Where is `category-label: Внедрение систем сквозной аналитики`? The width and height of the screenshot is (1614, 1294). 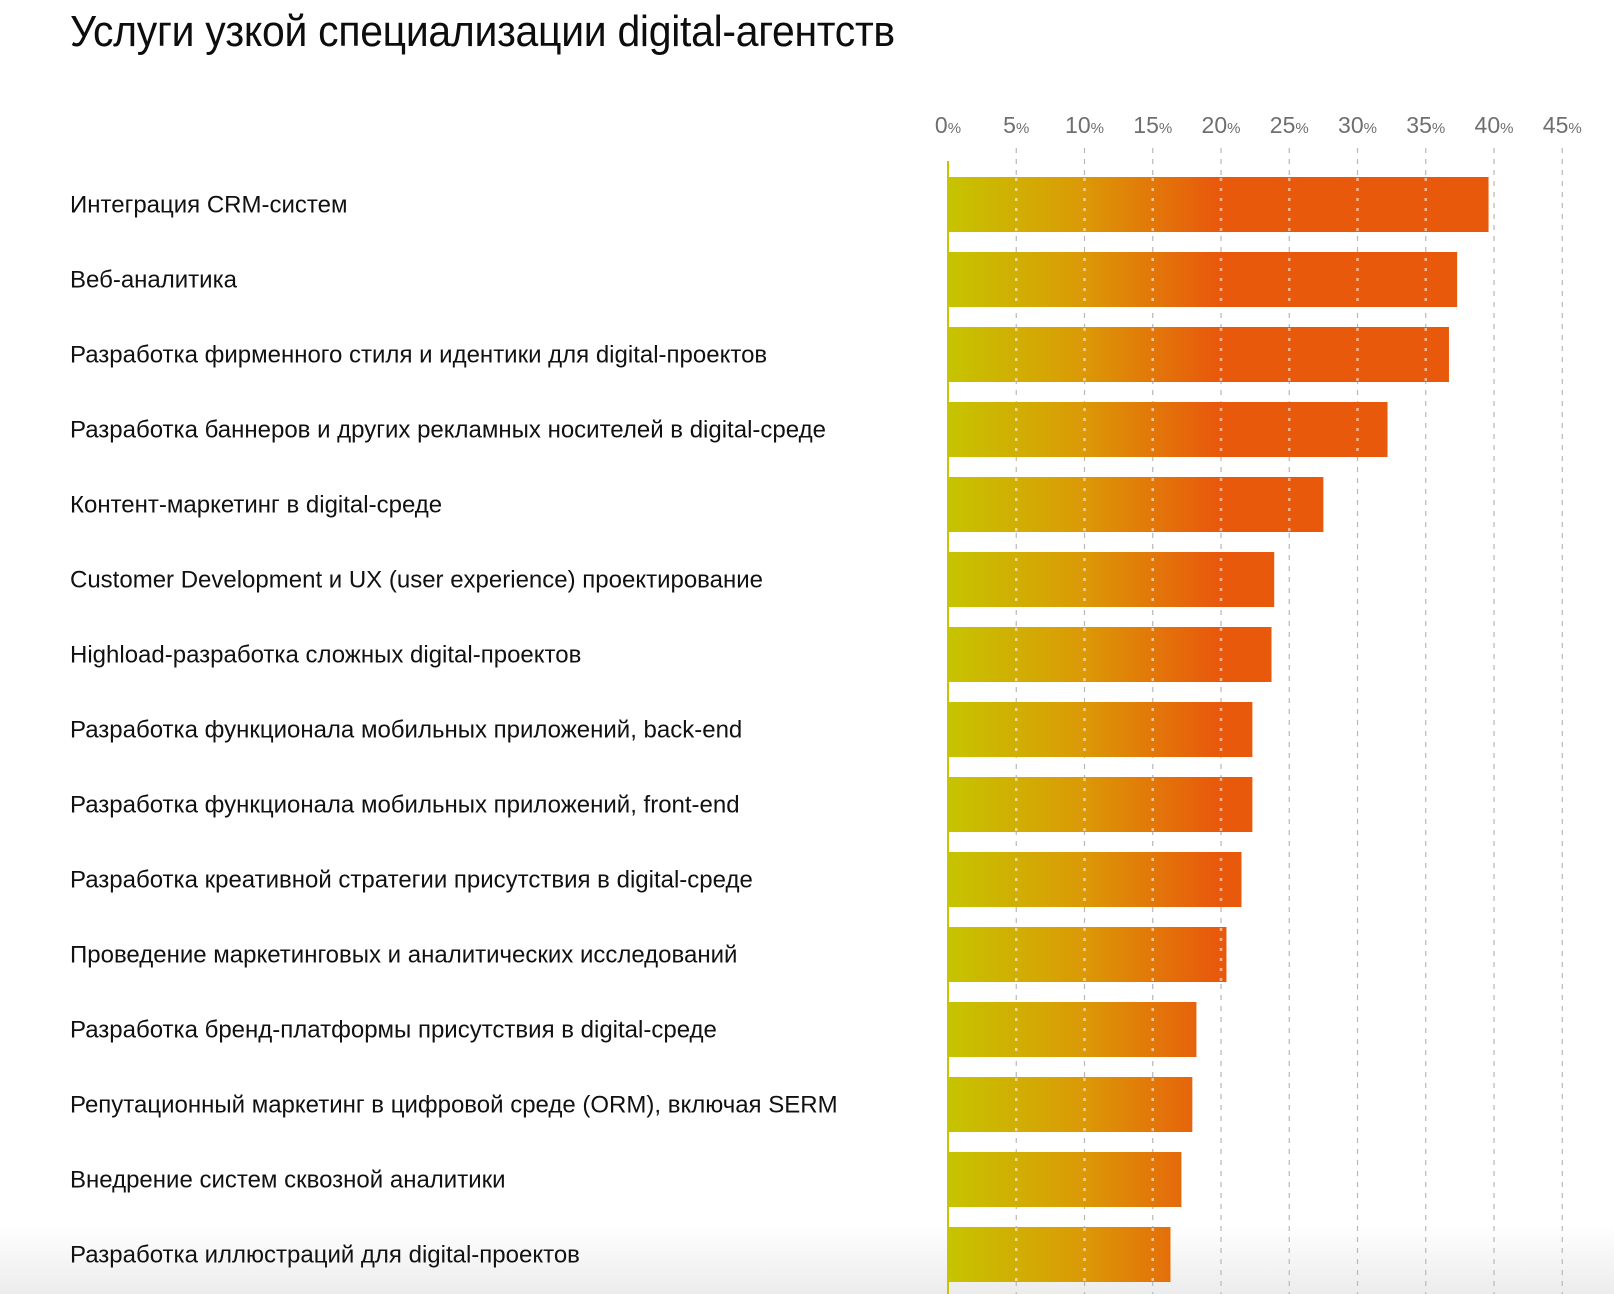
category-label: Внедрение систем сквозной аналитики is located at coordinates (288, 1180).